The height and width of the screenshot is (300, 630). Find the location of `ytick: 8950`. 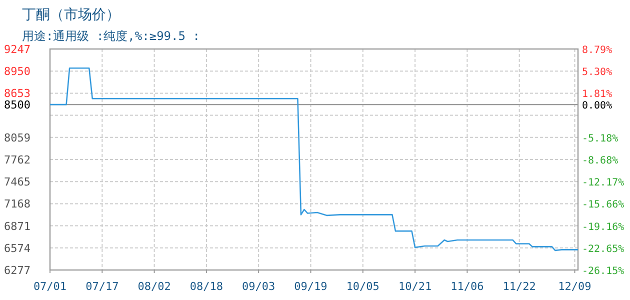

ytick: 8950 is located at coordinates (17, 71).